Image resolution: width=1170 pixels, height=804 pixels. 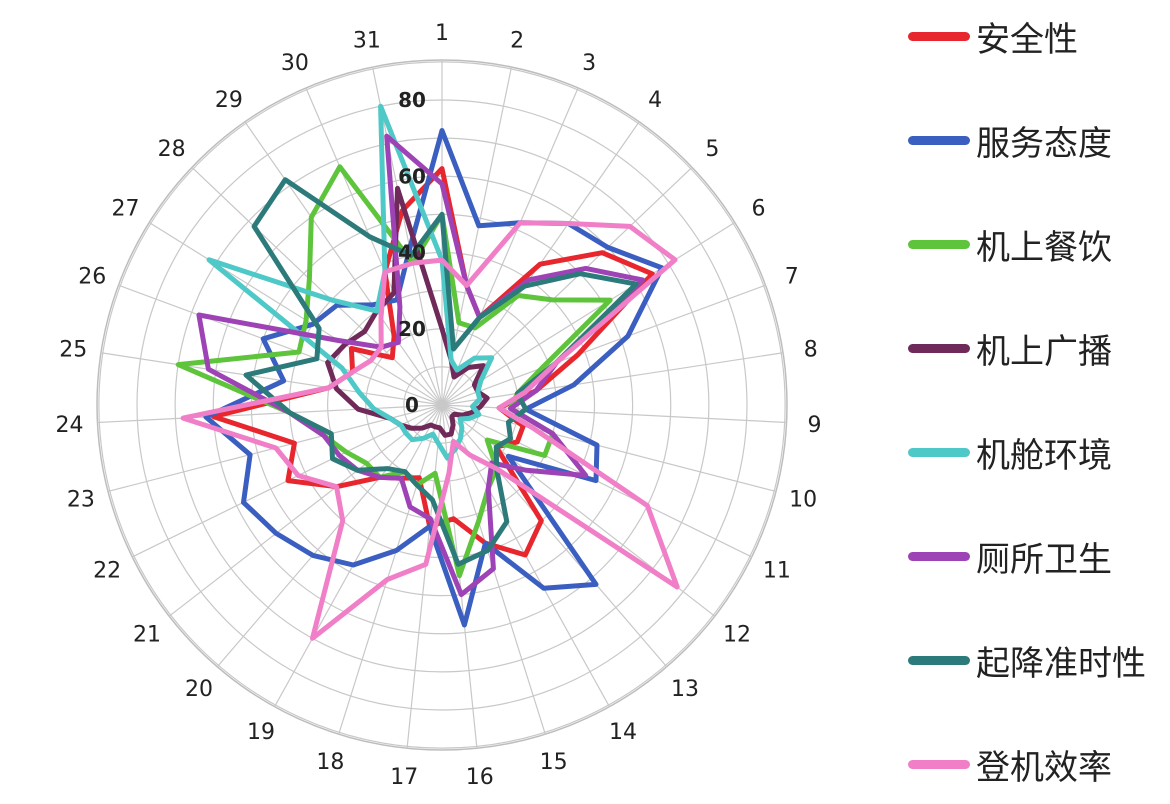 What do you see at coordinates (1044, 559) in the screenshot?
I see `legend-label: 厕所卫生` at bounding box center [1044, 559].